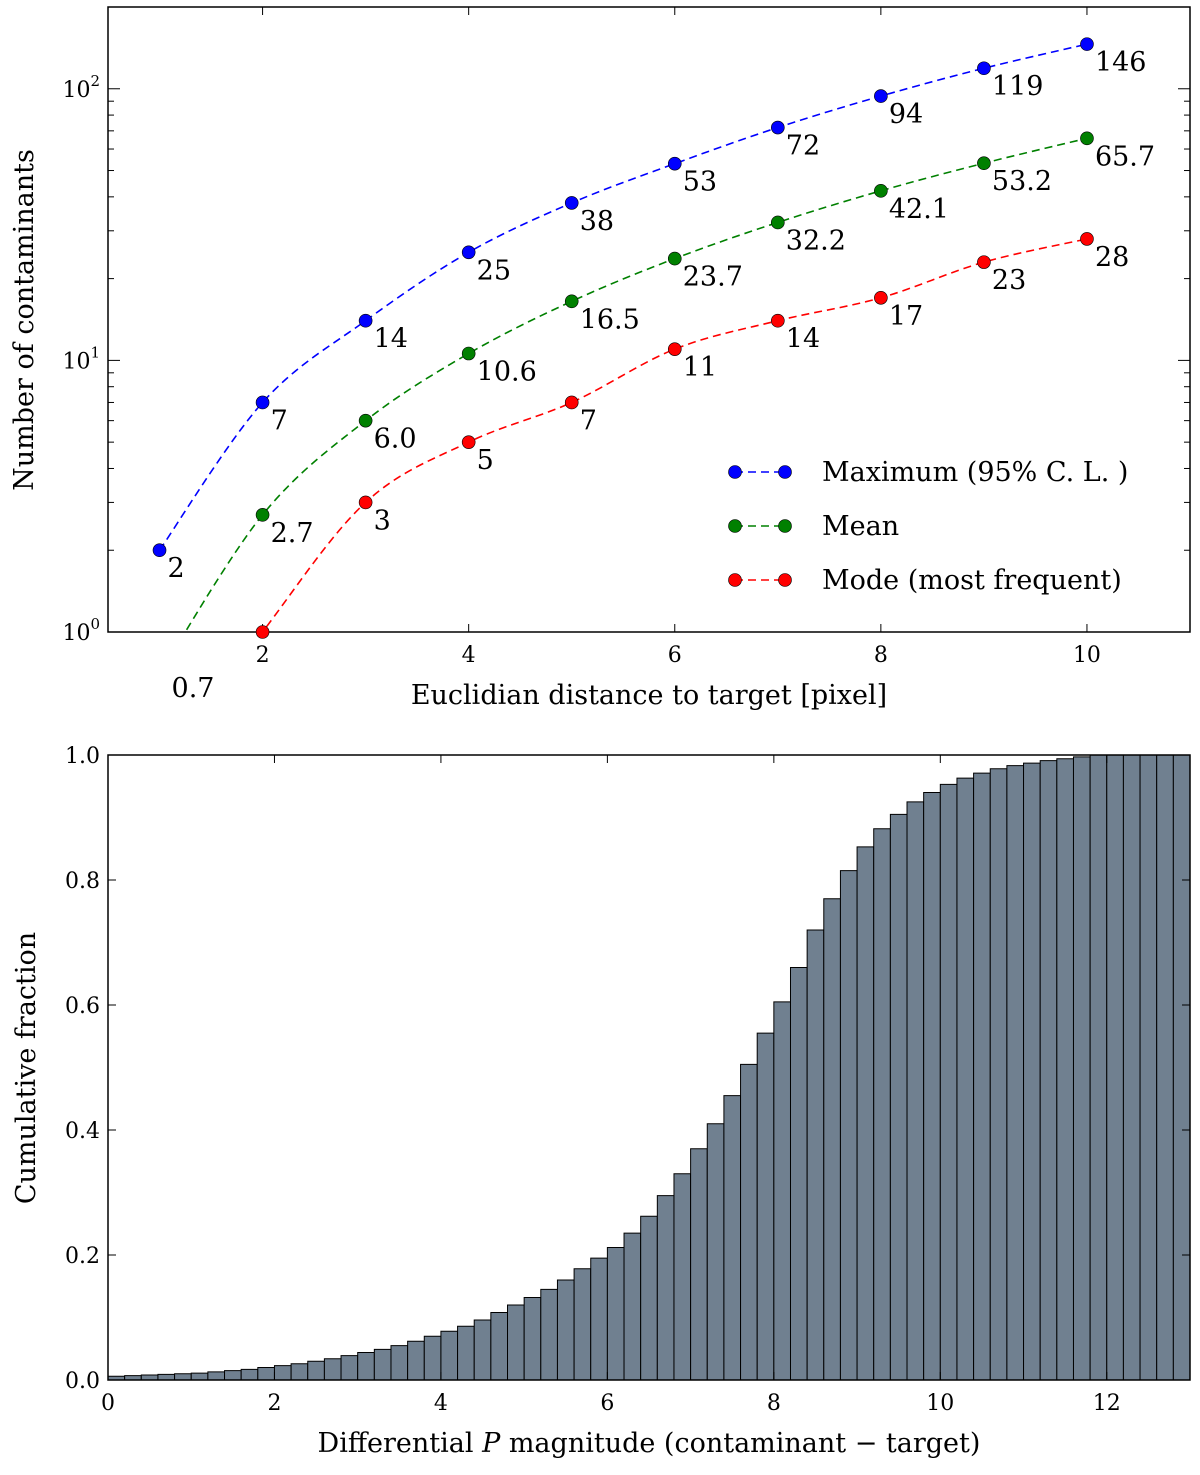 The width and height of the screenshot is (1200, 1475). I want to click on data-label: 38, so click(597, 221).